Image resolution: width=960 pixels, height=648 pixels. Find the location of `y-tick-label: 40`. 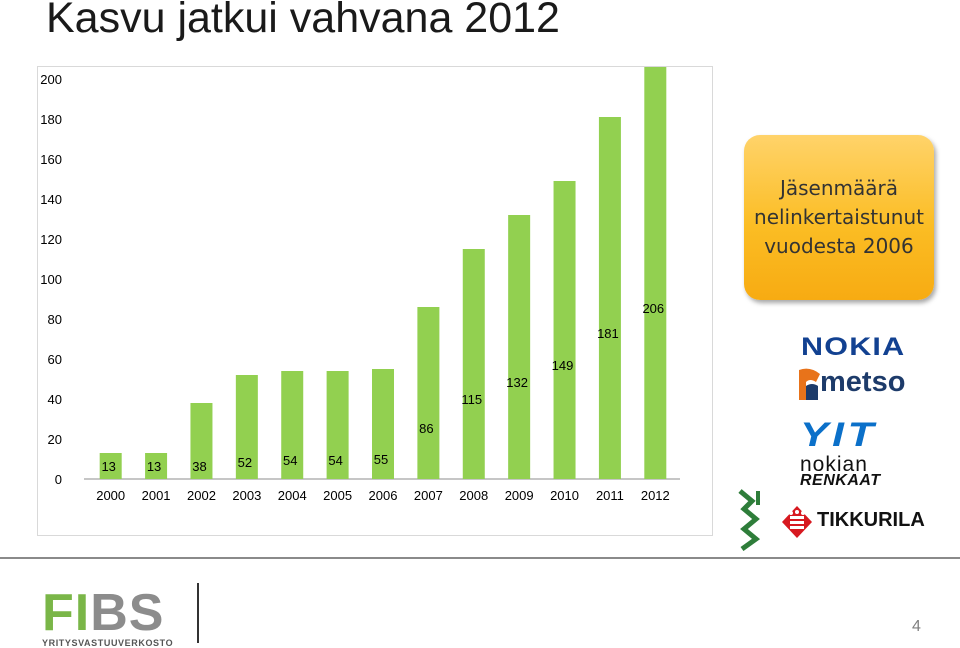

y-tick-label: 40 is located at coordinates (55, 399).